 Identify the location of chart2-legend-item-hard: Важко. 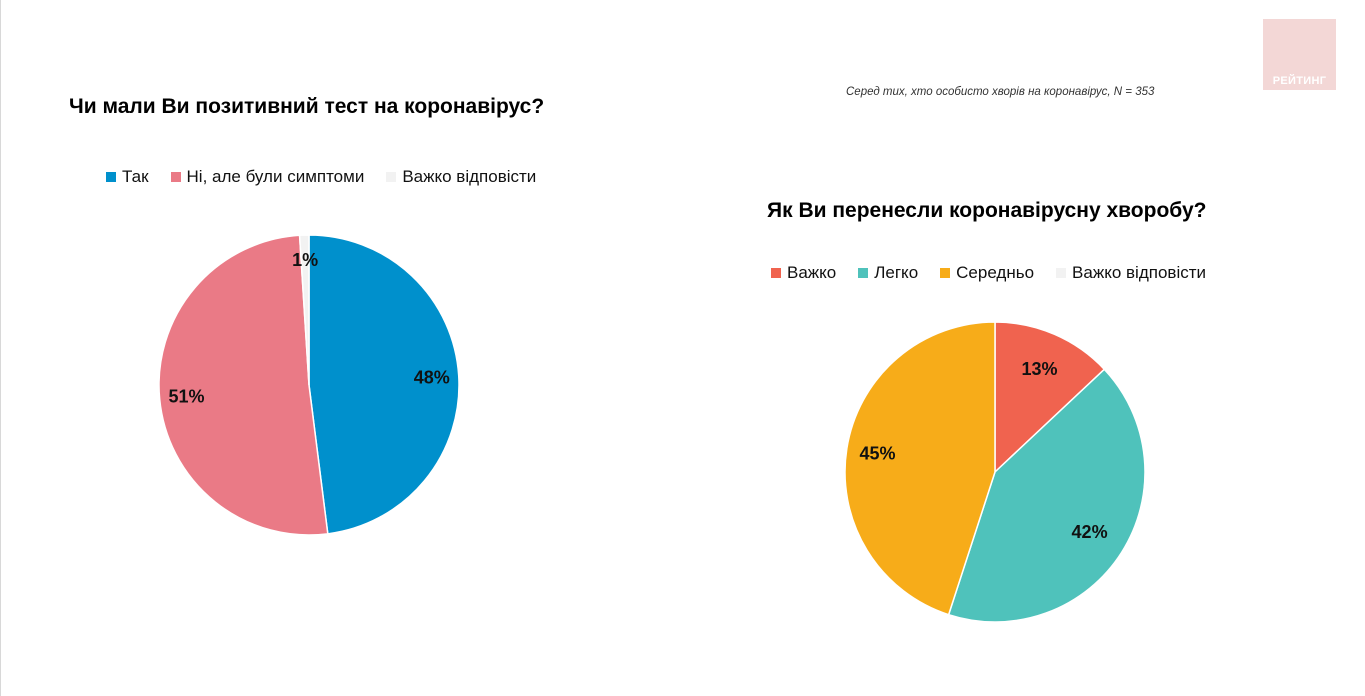
(803, 273).